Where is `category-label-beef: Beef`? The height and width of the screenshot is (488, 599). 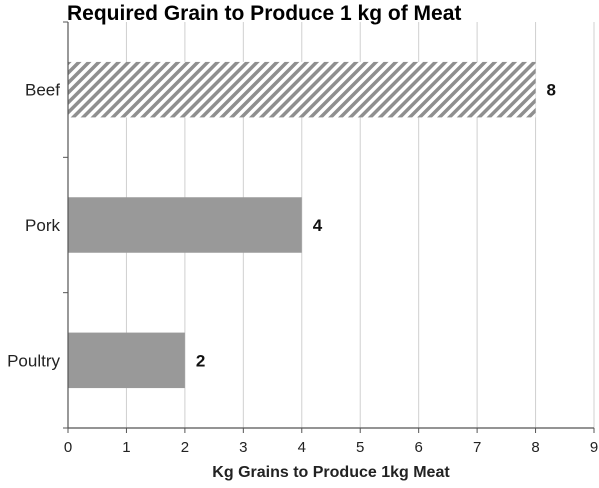
category-label-beef: Beef is located at coordinates (42, 90).